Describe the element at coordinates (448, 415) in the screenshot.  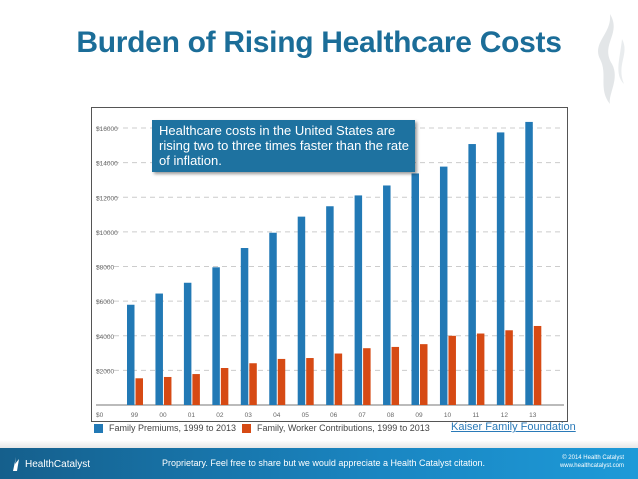
I see `x-tick-label: 10` at that location.